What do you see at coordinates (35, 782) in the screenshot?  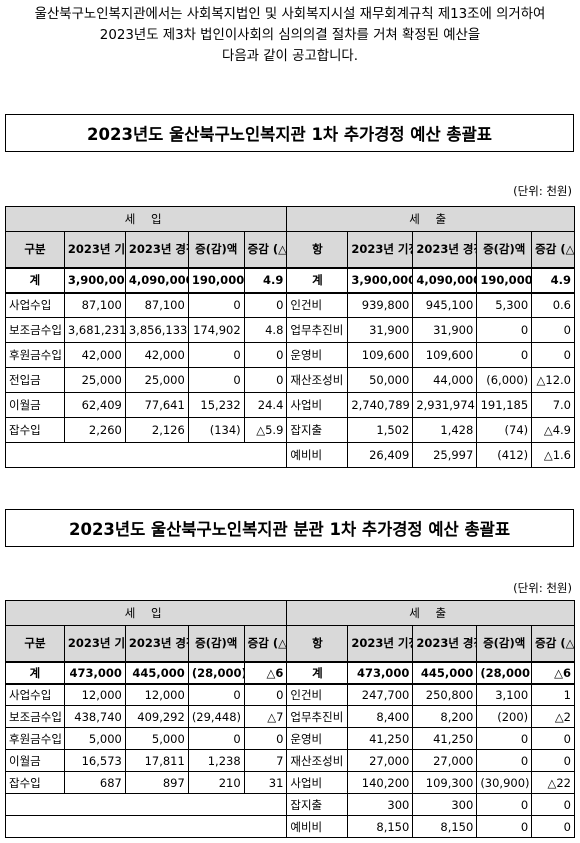 I see `income-category-cell: 잡수입` at bounding box center [35, 782].